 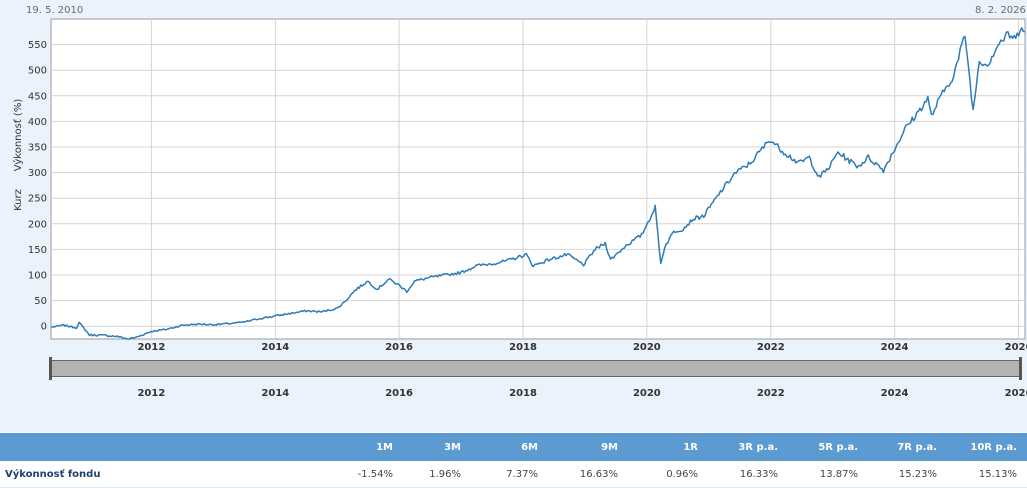 I want to click on y-tick-label: 450, so click(x=37, y=96).